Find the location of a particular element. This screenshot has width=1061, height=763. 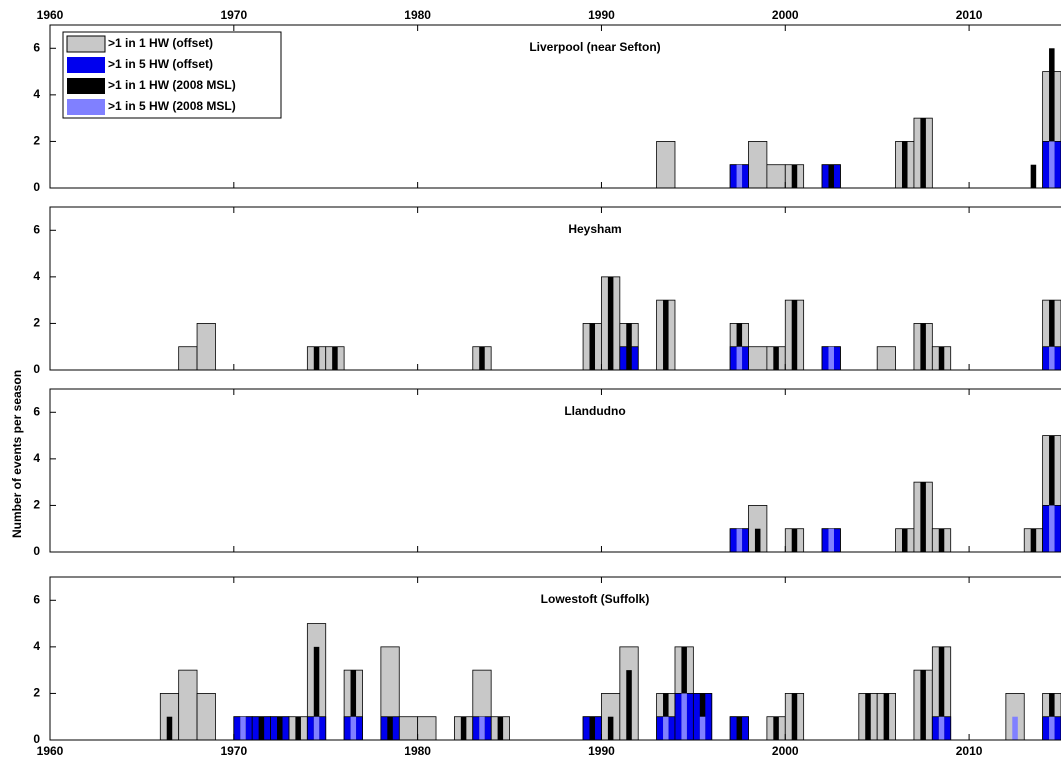

legend-label: >1 in 5 HW (2008 MSL) is located at coordinates (172, 106).